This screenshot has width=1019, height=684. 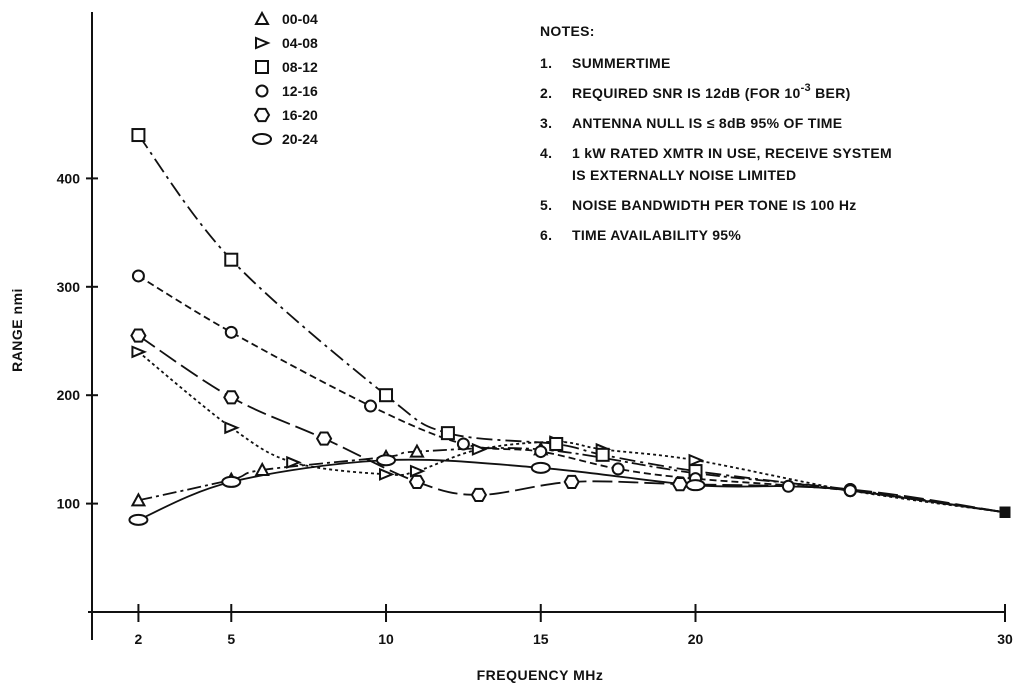 I want to click on note-text: NOISE BANDWIDTH PER TONE IS 100 Hz, so click(x=714, y=205).